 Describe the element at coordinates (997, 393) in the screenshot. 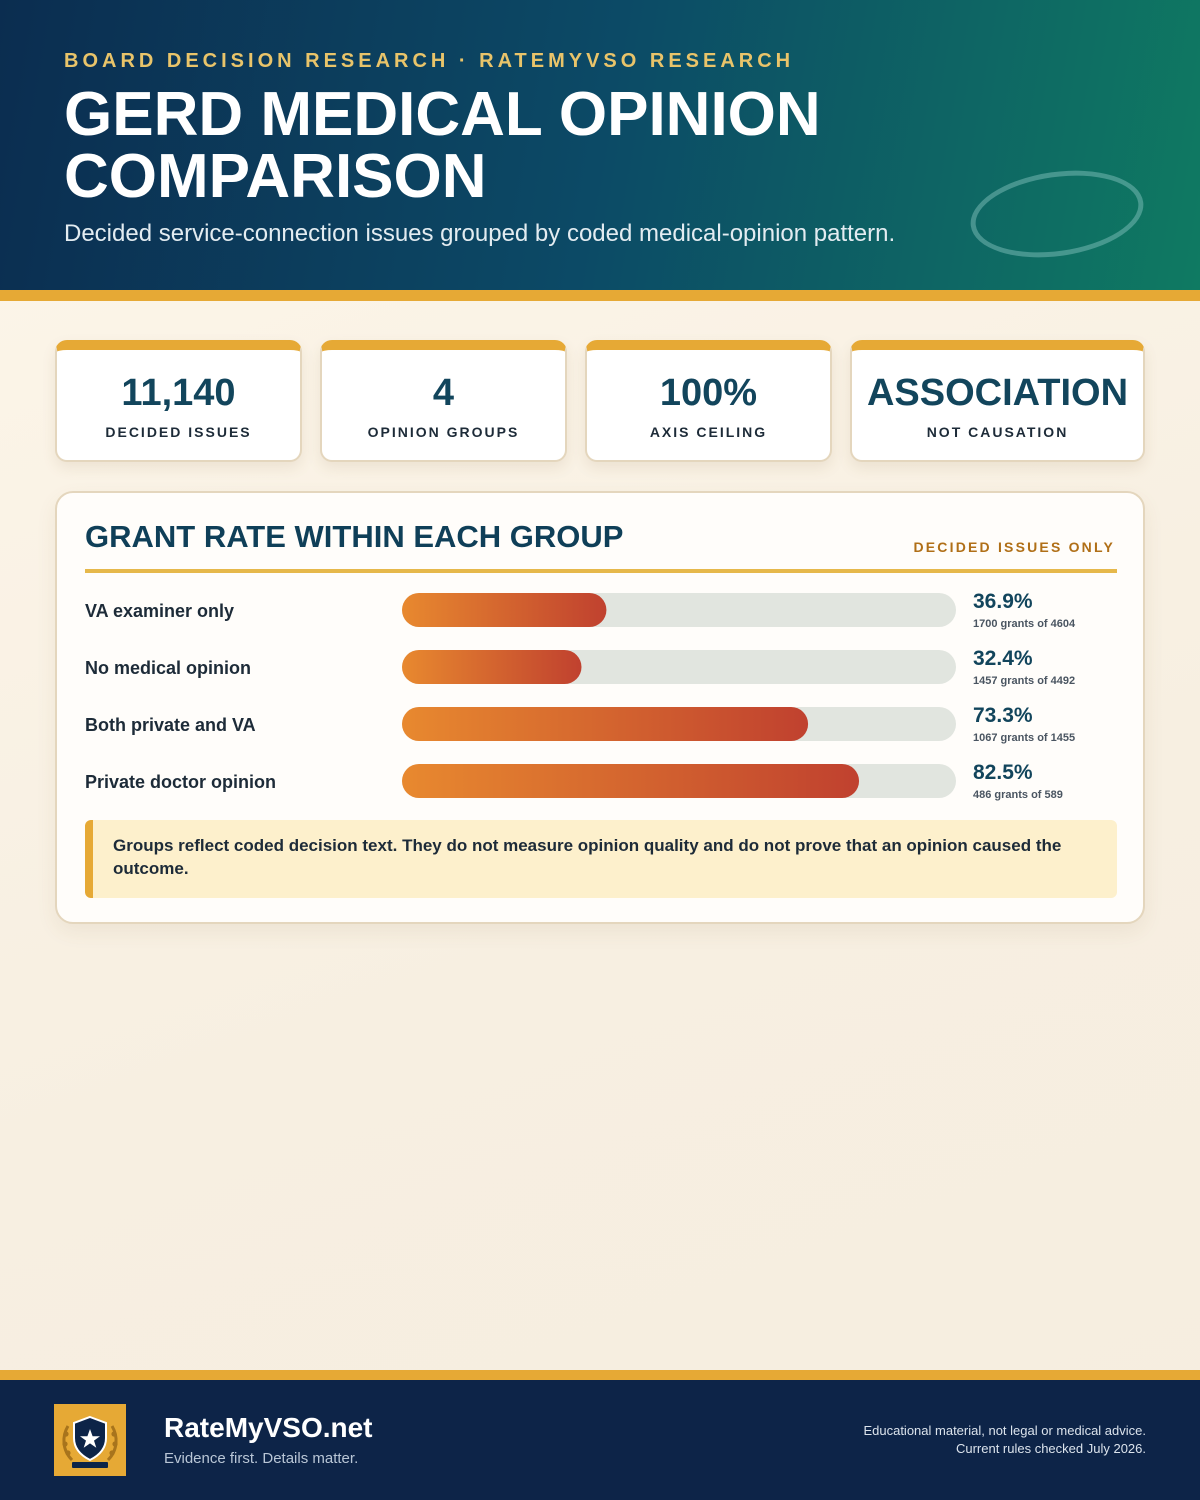

I see `stat-value: ASSOCIATION` at that location.